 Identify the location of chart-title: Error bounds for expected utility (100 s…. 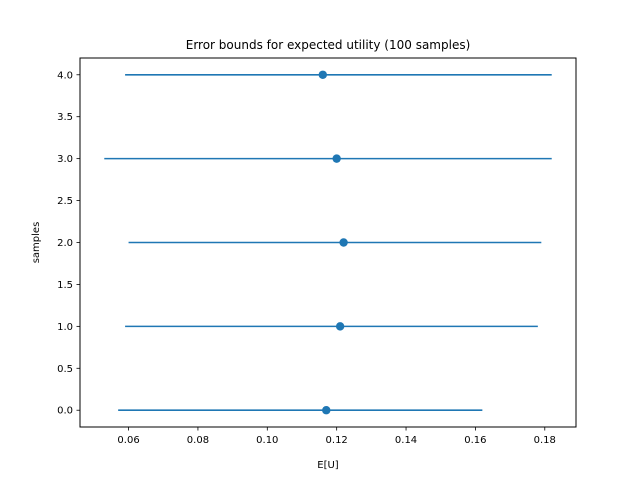
(328, 45).